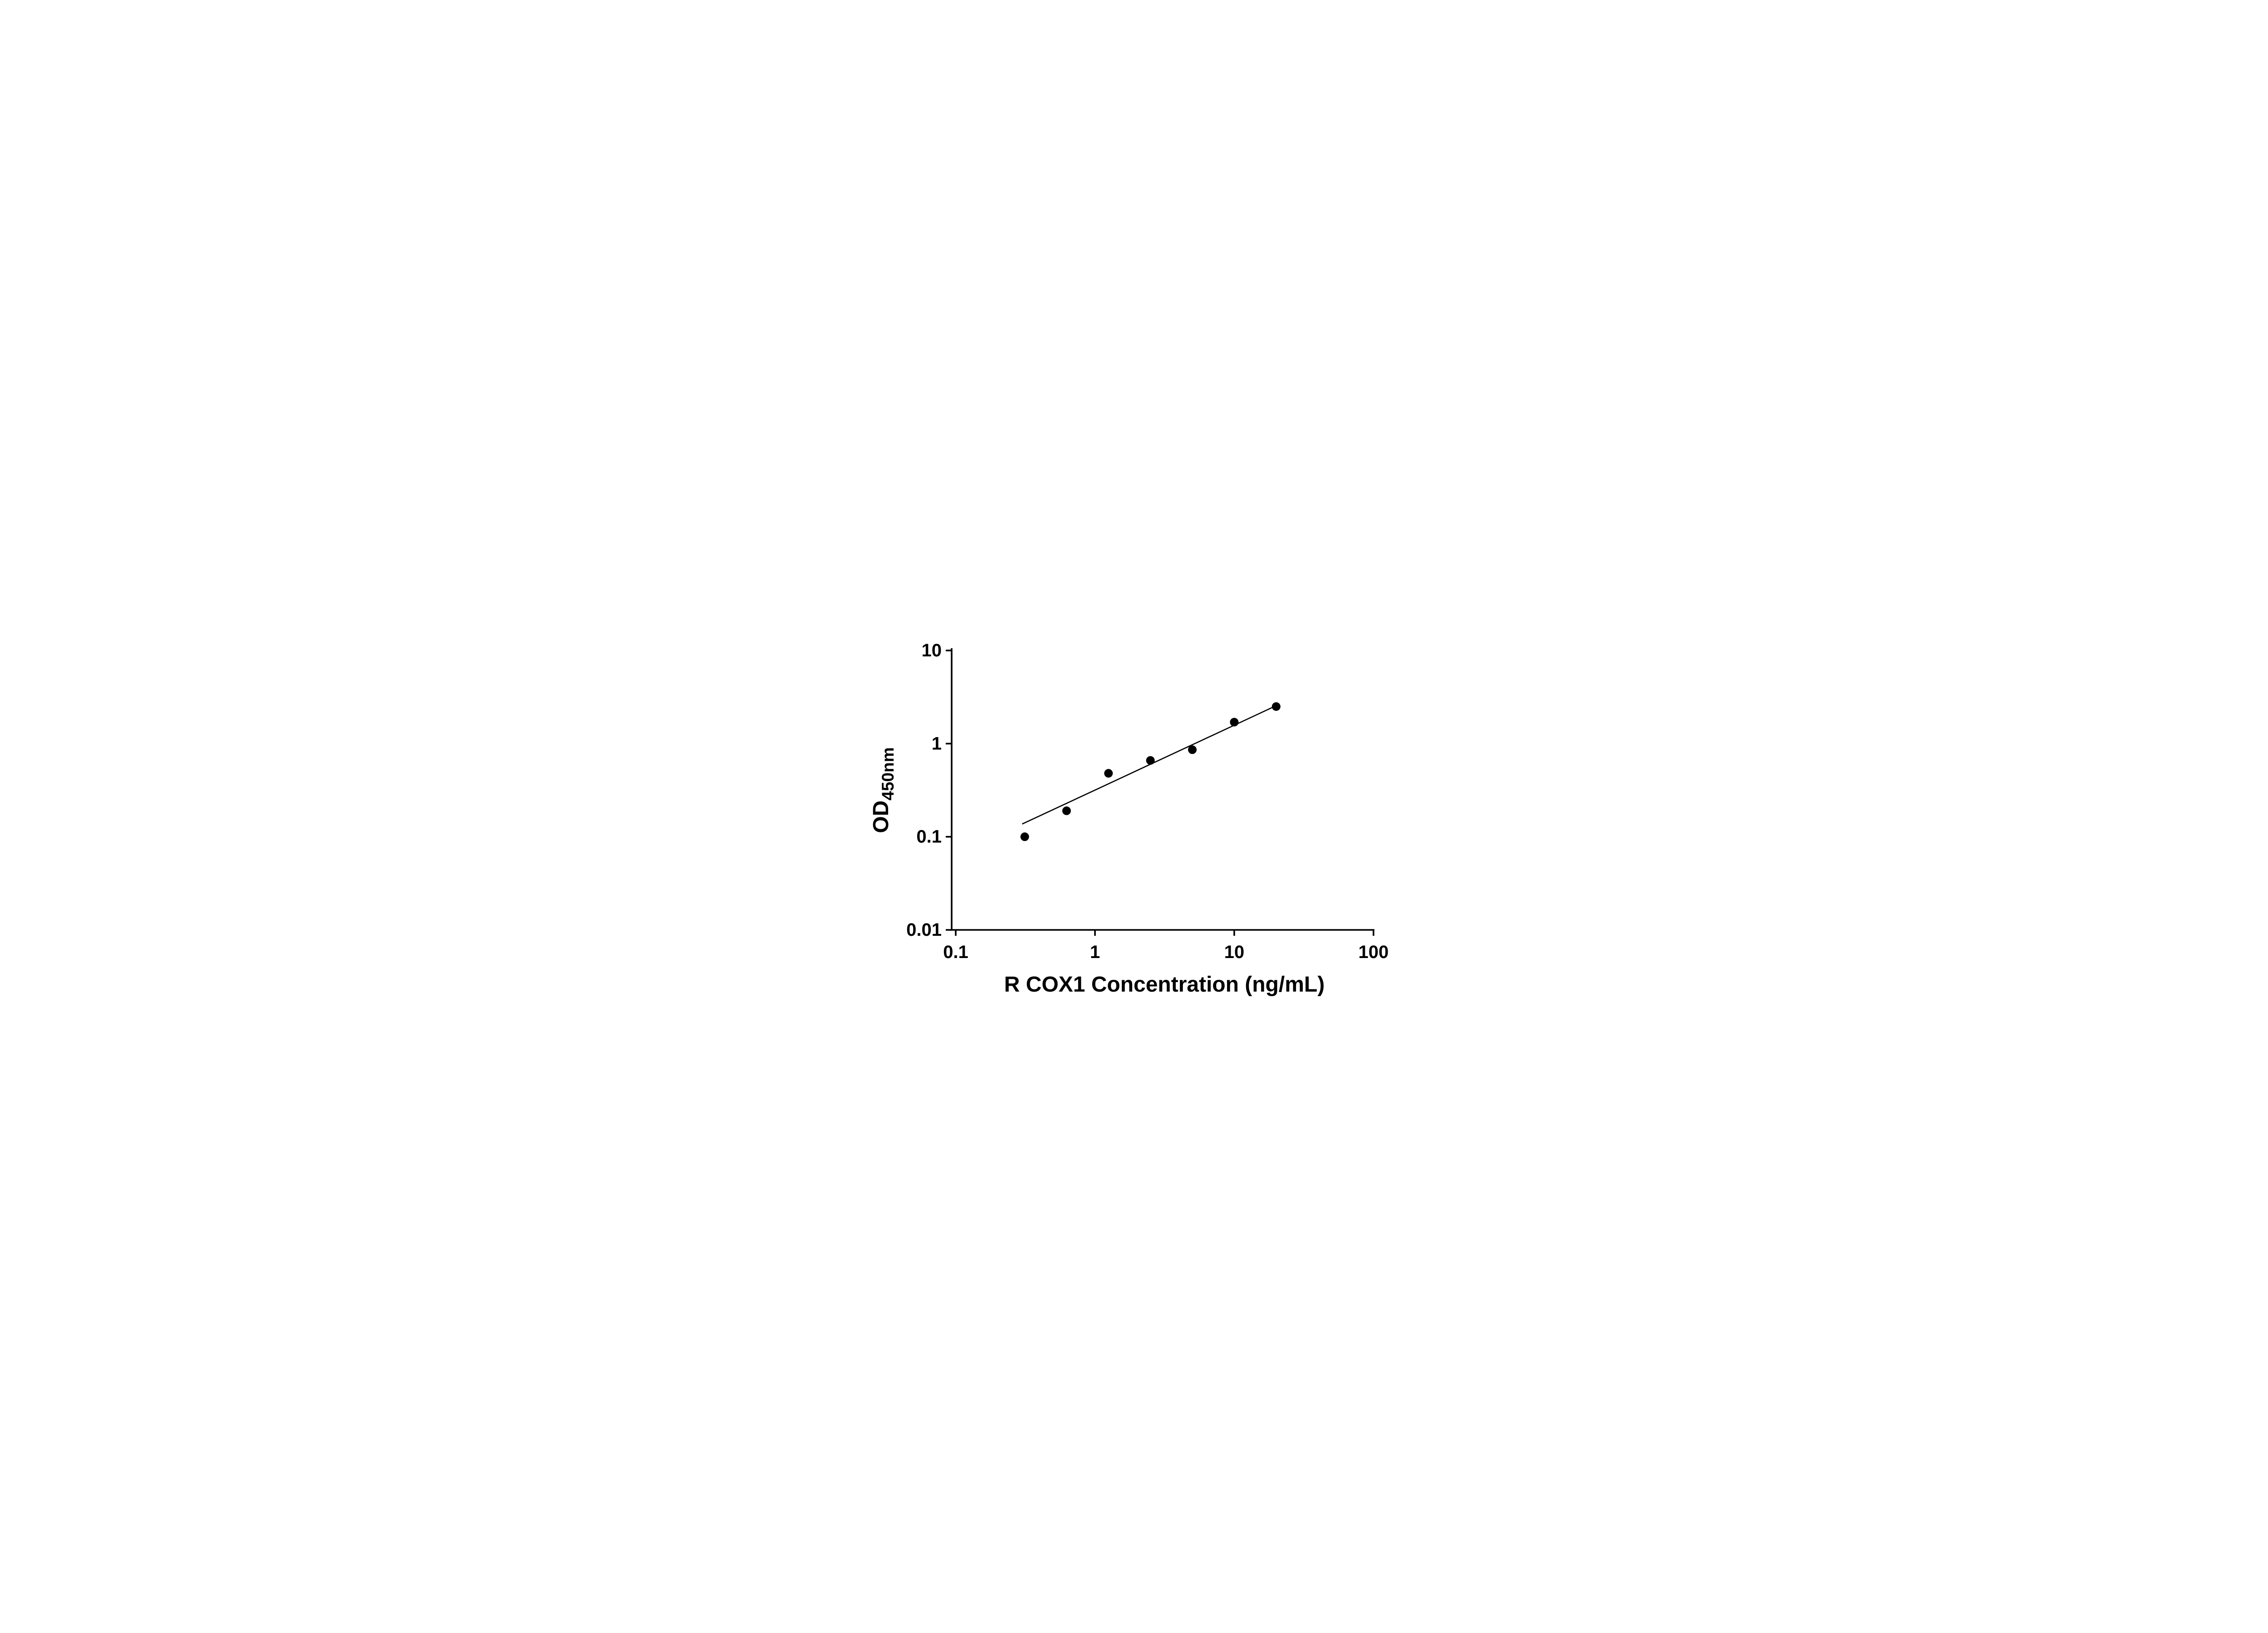 Image resolution: width=2268 pixels, height=1633 pixels. I want to click on x-tick-label: 100, so click(1373, 952).